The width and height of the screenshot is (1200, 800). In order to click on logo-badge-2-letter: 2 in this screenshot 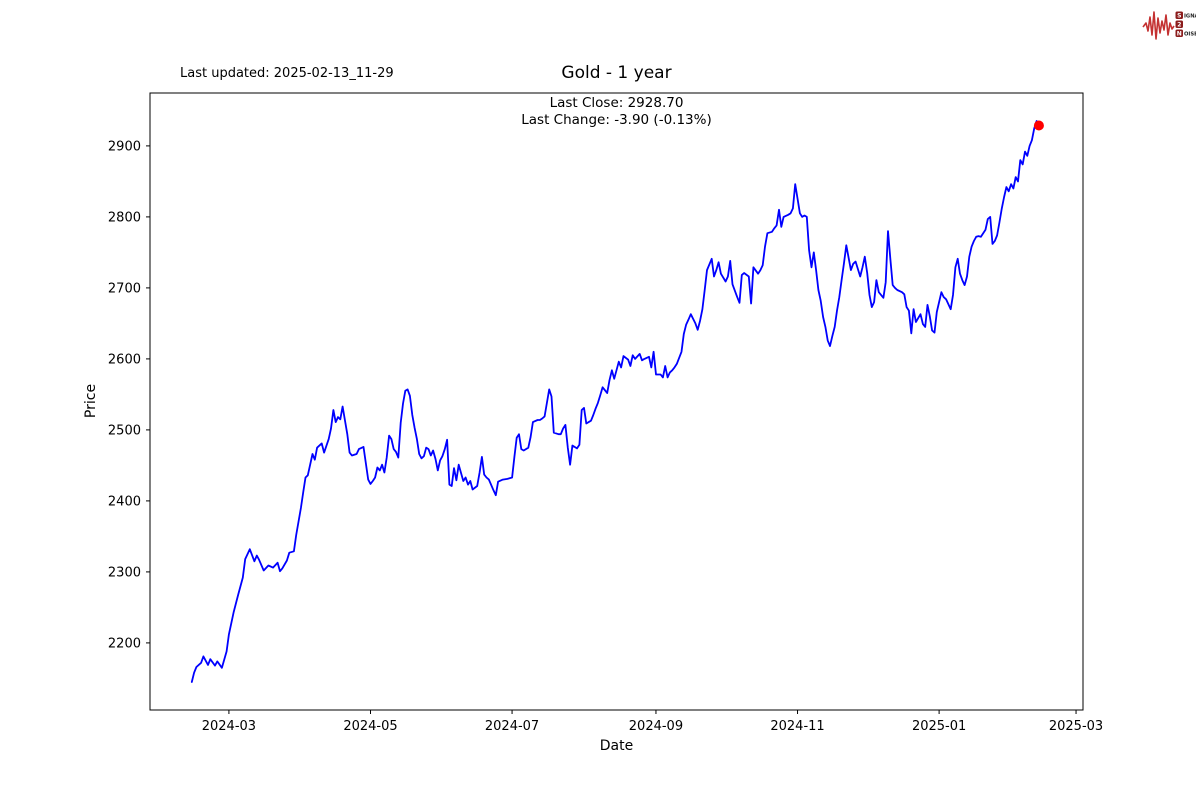, I will do `click(1179, 25)`.